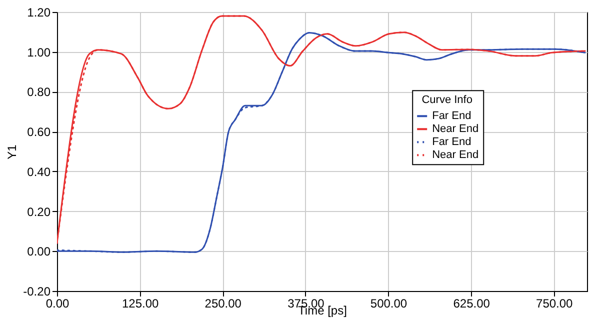 This screenshot has width=595, height=321. What do you see at coordinates (39, 251) in the screenshot?
I see `y-tick-label: 0.00` at bounding box center [39, 251].